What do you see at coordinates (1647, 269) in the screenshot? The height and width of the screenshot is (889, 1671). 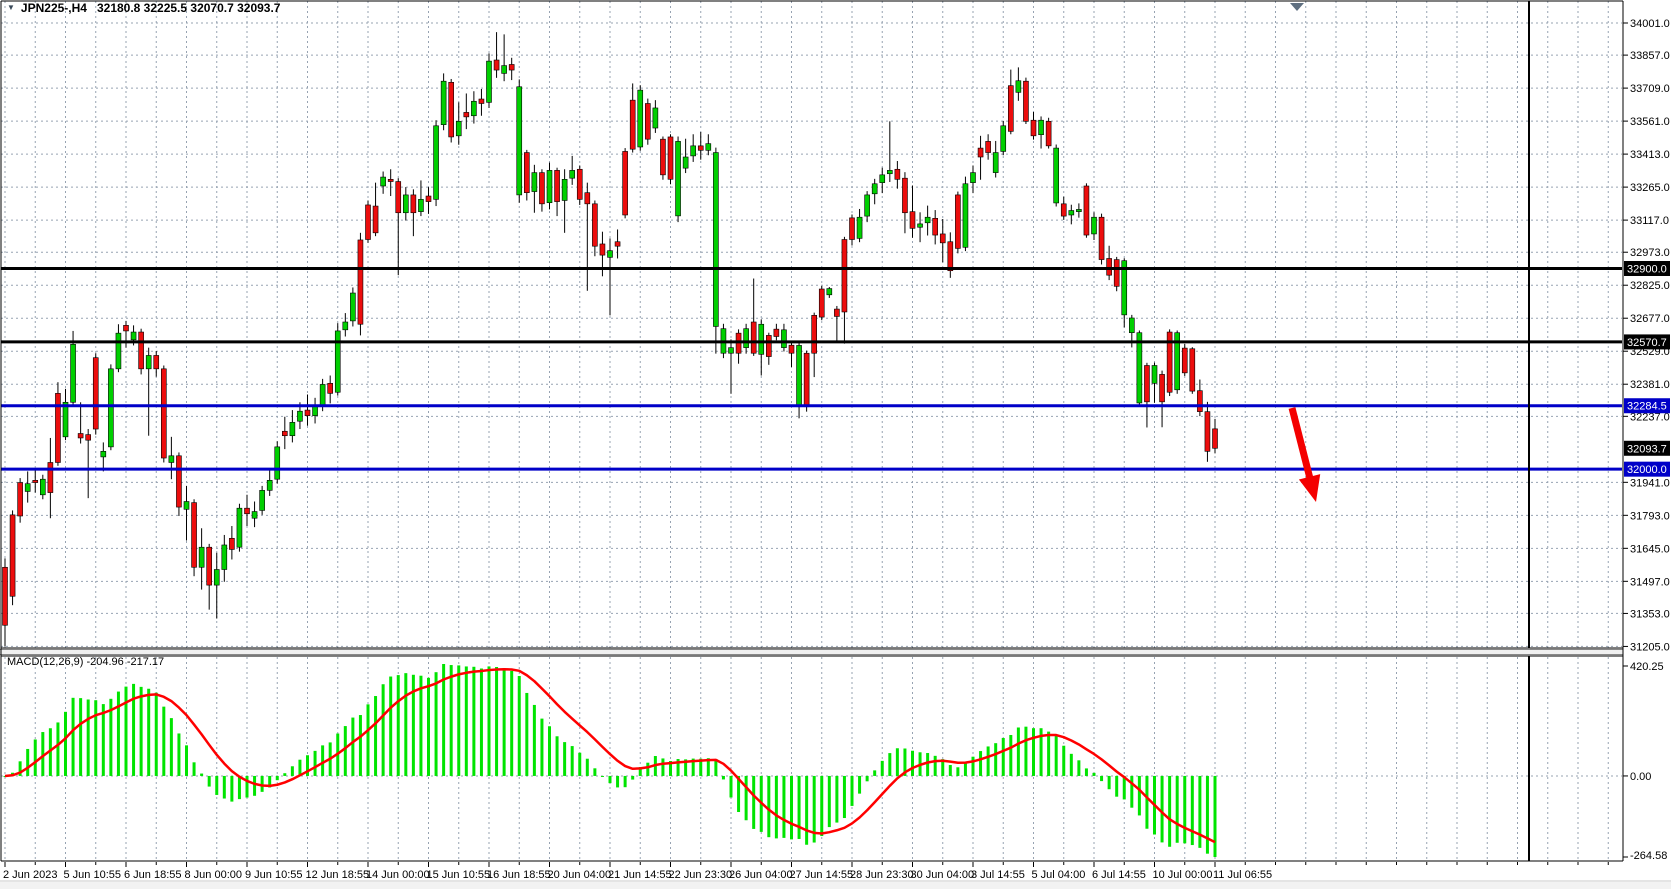 I see `svg-text: 32900.0` at bounding box center [1647, 269].